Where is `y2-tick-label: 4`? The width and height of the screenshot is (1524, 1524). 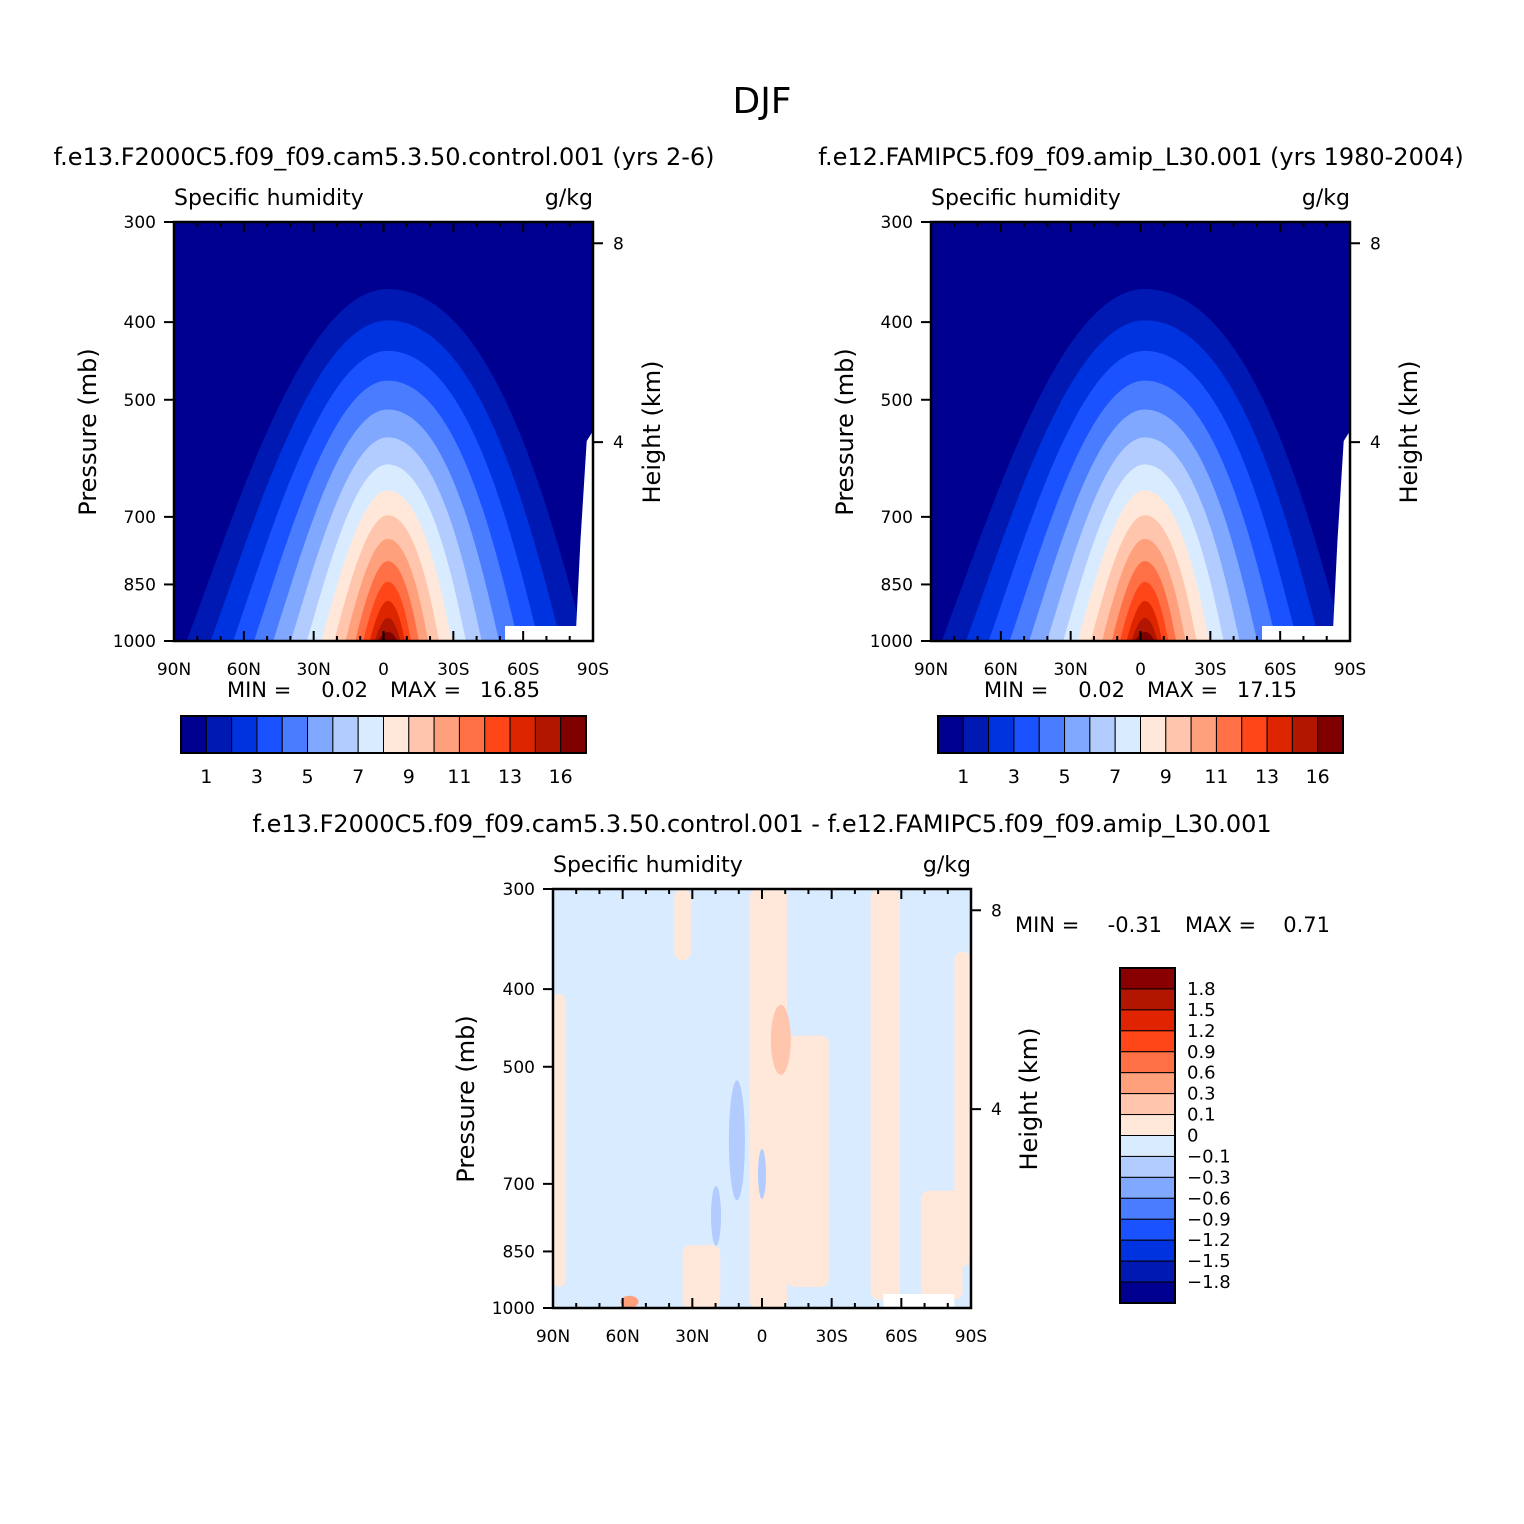
y2-tick-label: 4 is located at coordinates (996, 1110).